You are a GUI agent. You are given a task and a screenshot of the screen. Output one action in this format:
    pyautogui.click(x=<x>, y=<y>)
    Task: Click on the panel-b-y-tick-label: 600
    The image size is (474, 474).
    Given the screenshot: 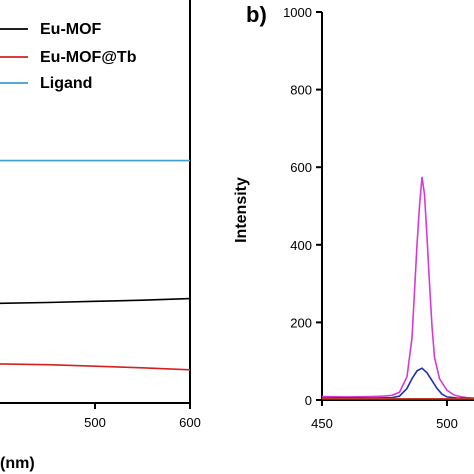 What is the action you would take?
    pyautogui.click(x=301, y=167)
    